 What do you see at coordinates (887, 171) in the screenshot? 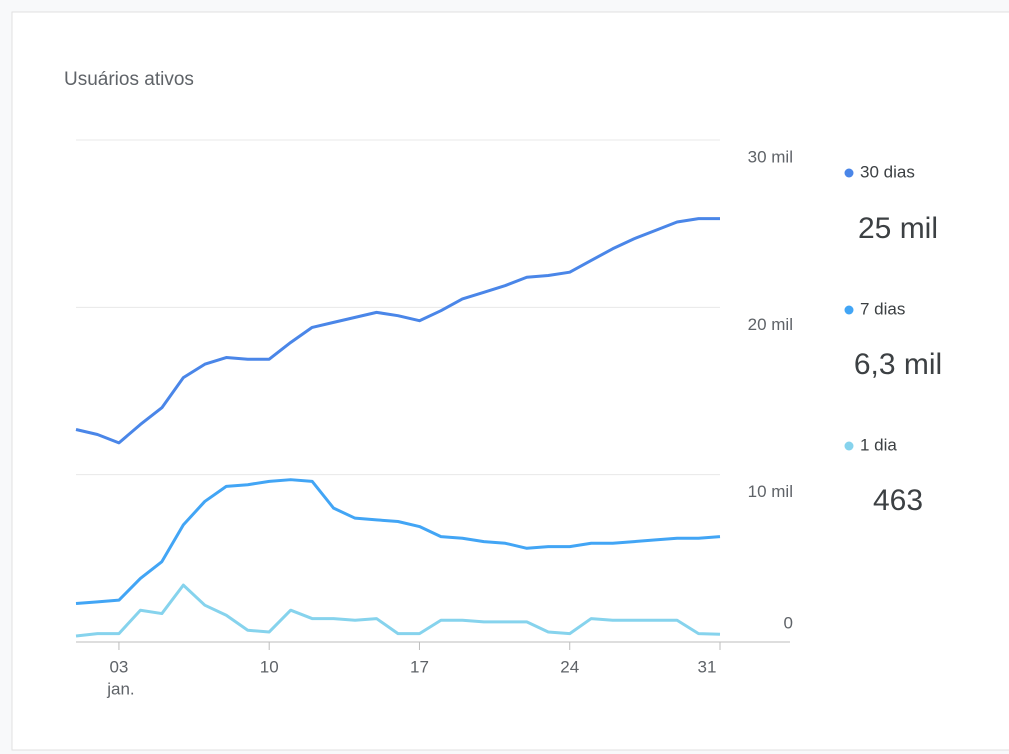
I see `legend-label: 30 dias` at bounding box center [887, 171].